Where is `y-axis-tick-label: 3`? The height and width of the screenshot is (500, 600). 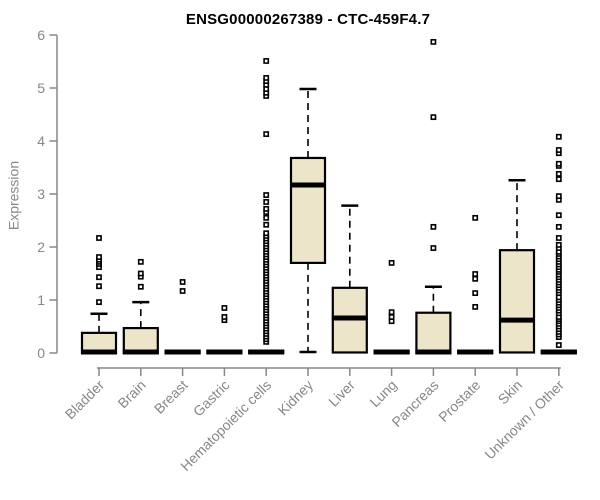 y-axis-tick-label: 3 is located at coordinates (41, 194).